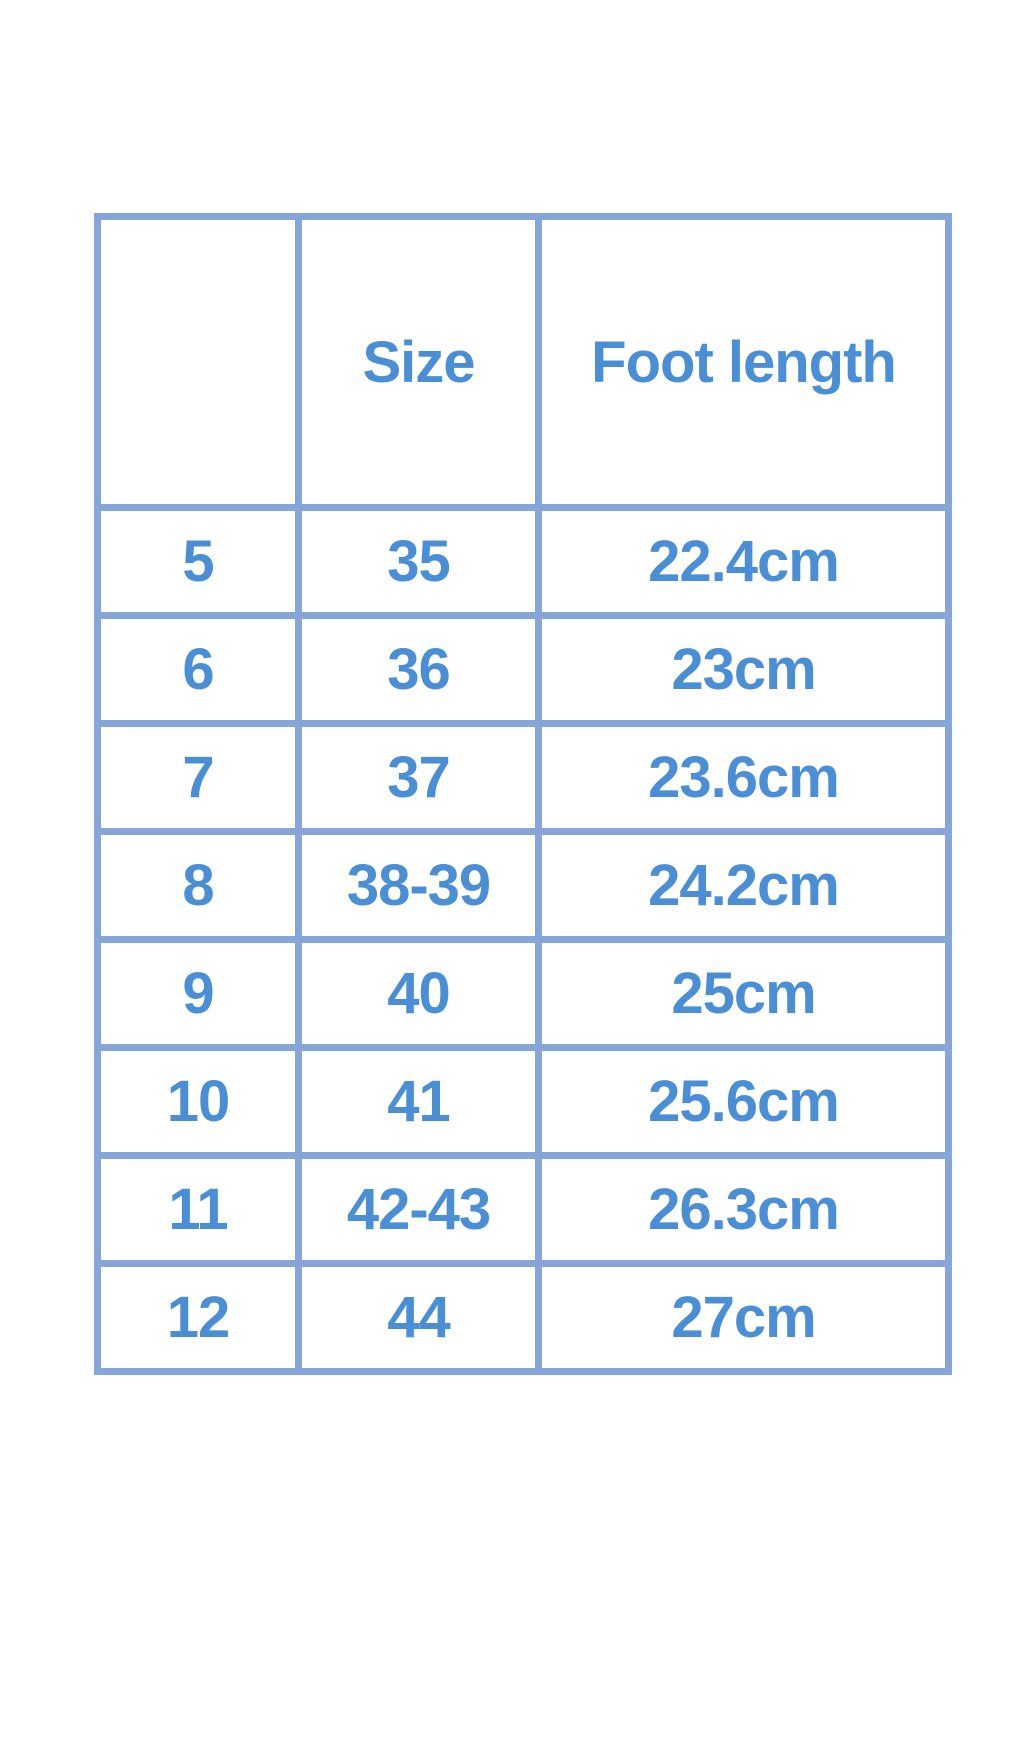 This screenshot has width=1024, height=1740. I want to click on table-row: 11 42-43 26.3cm, so click(523, 1209).